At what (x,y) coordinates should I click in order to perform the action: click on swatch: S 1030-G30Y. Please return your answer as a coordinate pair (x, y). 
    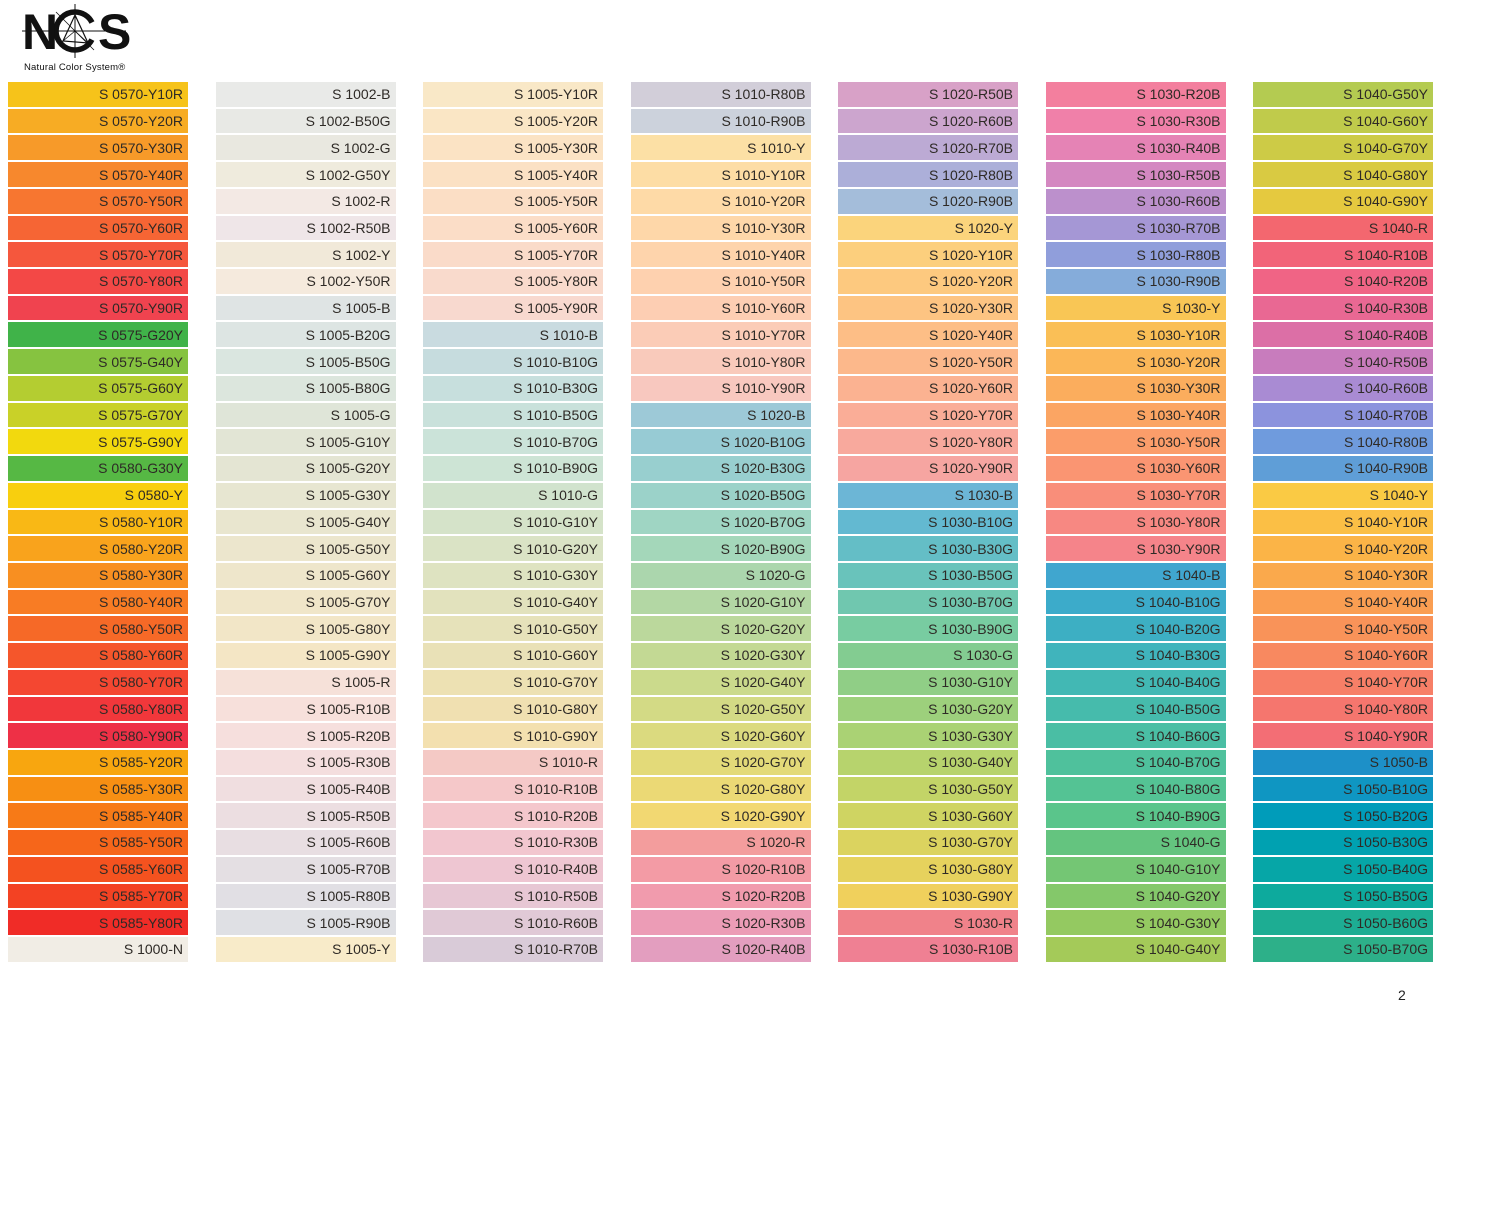
    Looking at the image, I should click on (928, 735).